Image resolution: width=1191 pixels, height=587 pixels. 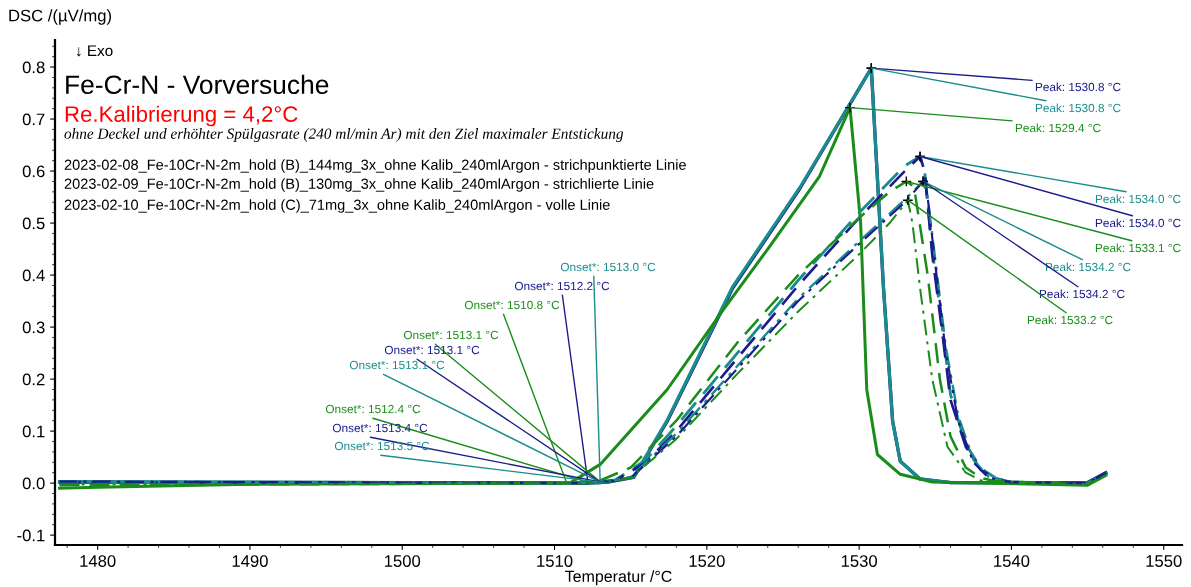 What do you see at coordinates (60, 17) in the screenshot?
I see `y-axis-title: DSC /(µV/mg)` at bounding box center [60, 17].